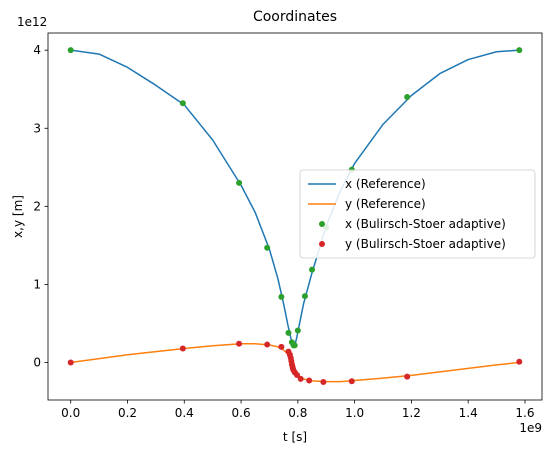 The width and height of the screenshot is (554, 453). What do you see at coordinates (295, 17) in the screenshot?
I see `chart-title: Coordinates` at bounding box center [295, 17].